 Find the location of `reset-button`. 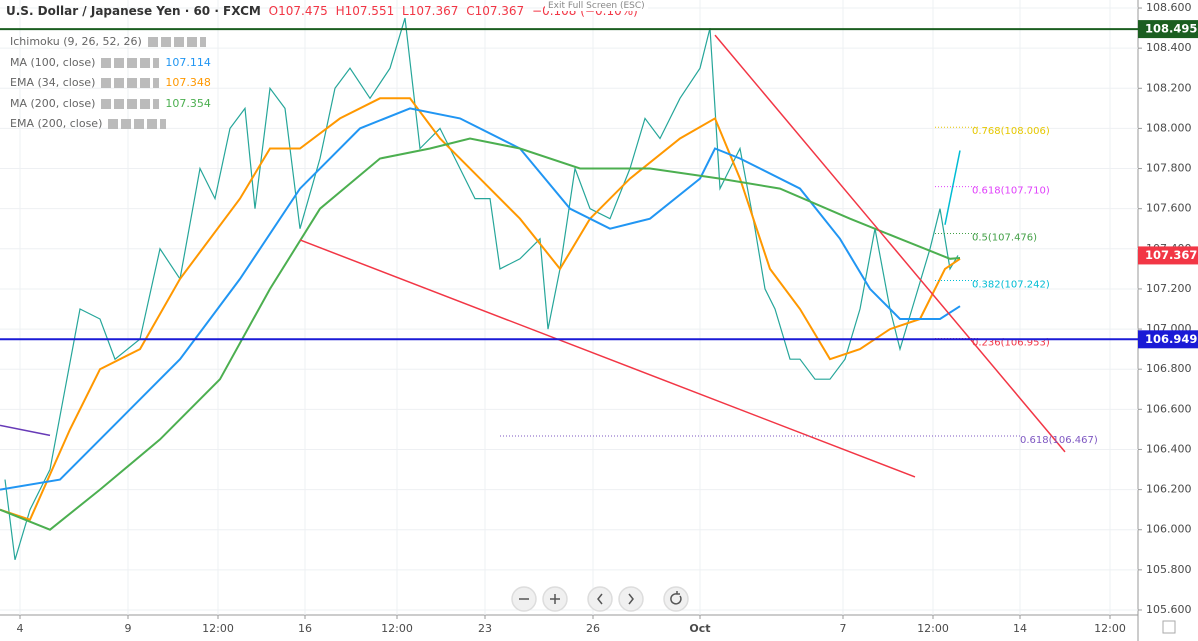

reset-button is located at coordinates (676, 599).